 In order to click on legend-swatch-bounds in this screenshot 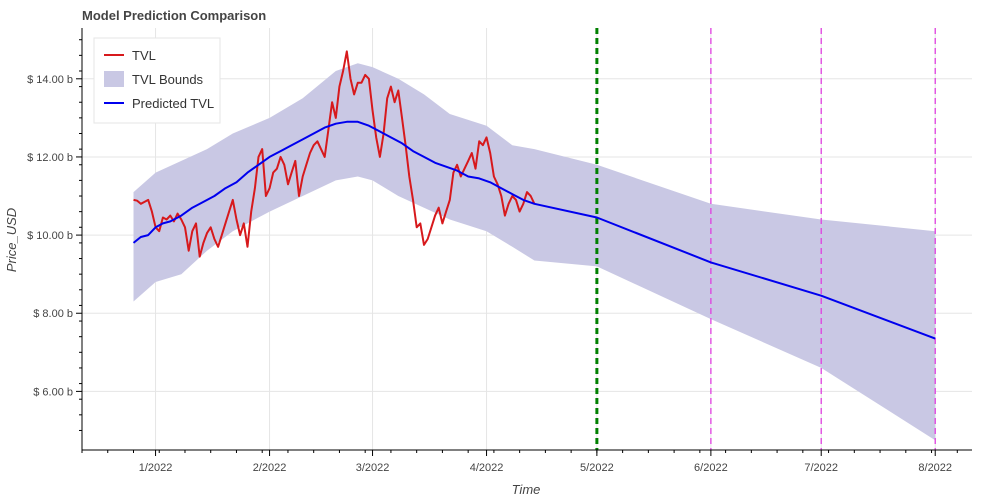, I will do `click(114, 79)`.